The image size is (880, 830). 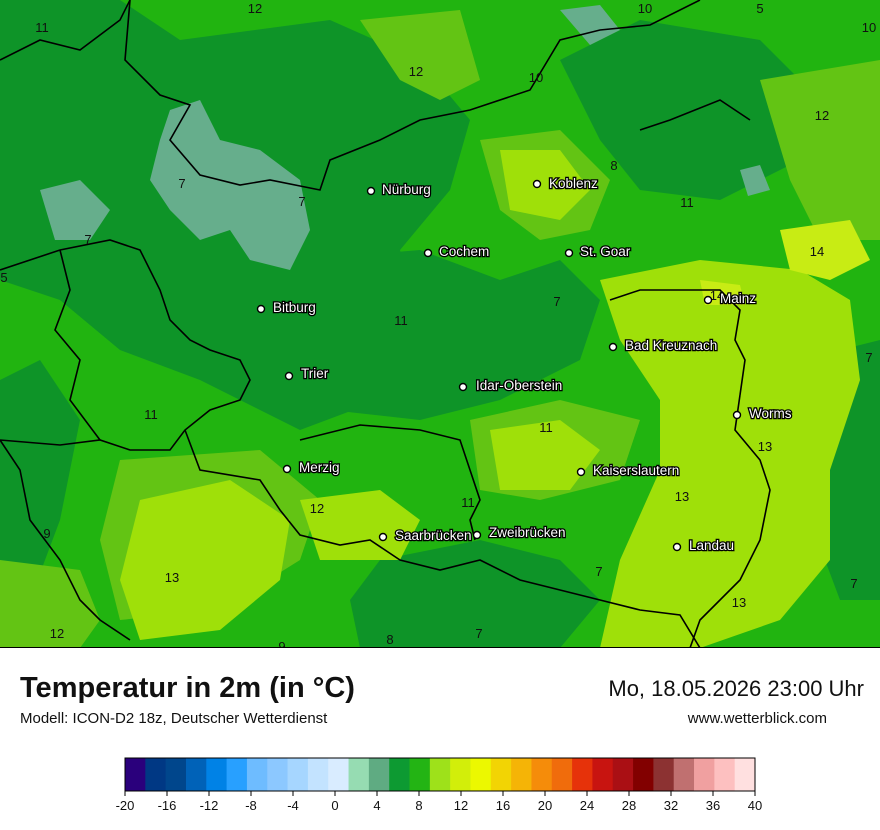 I want to click on city-label: Bitburg, so click(x=294, y=307).